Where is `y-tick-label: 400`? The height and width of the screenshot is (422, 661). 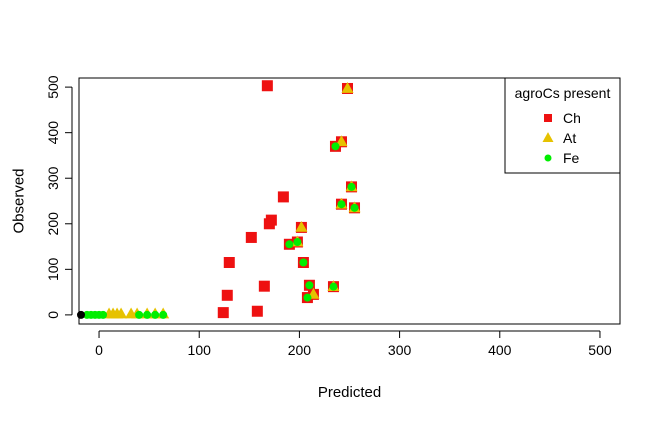
y-tick-label: 400 is located at coordinates (53, 133).